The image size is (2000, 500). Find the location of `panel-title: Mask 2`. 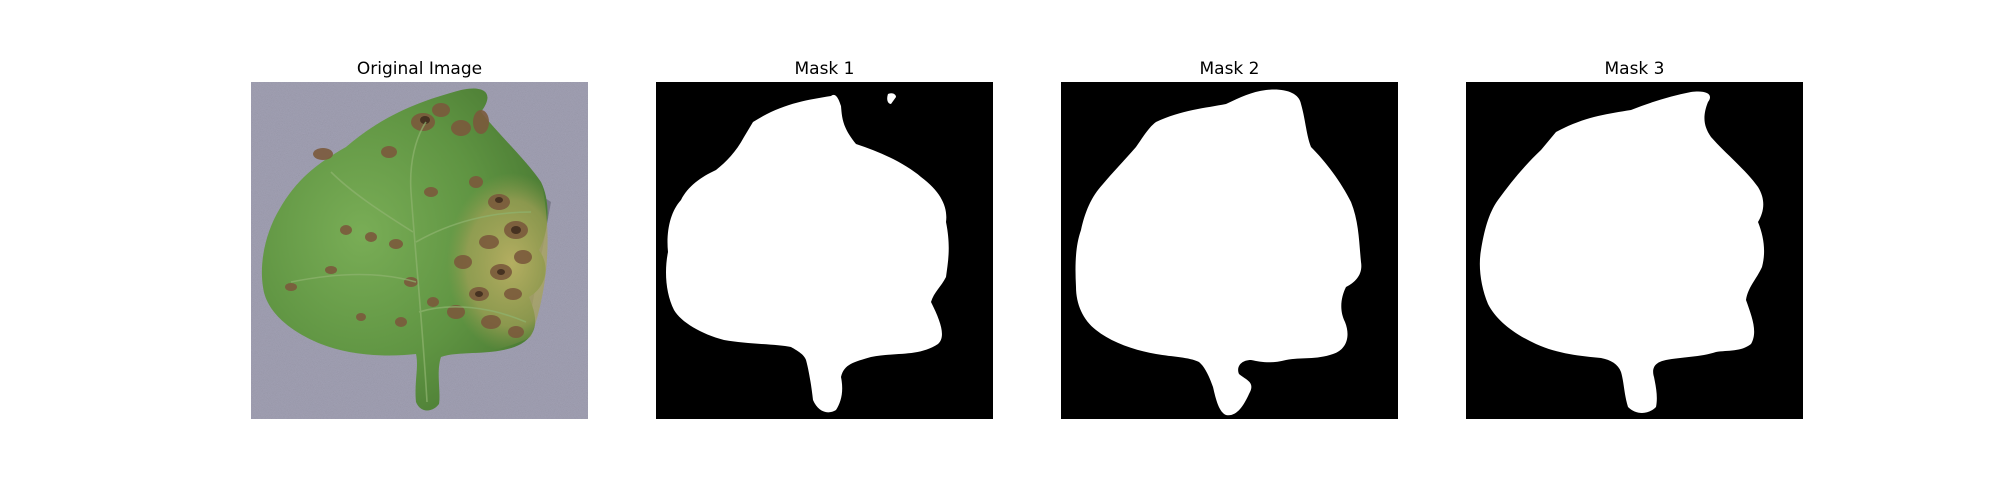

panel-title: Mask 2 is located at coordinates (1229, 69).